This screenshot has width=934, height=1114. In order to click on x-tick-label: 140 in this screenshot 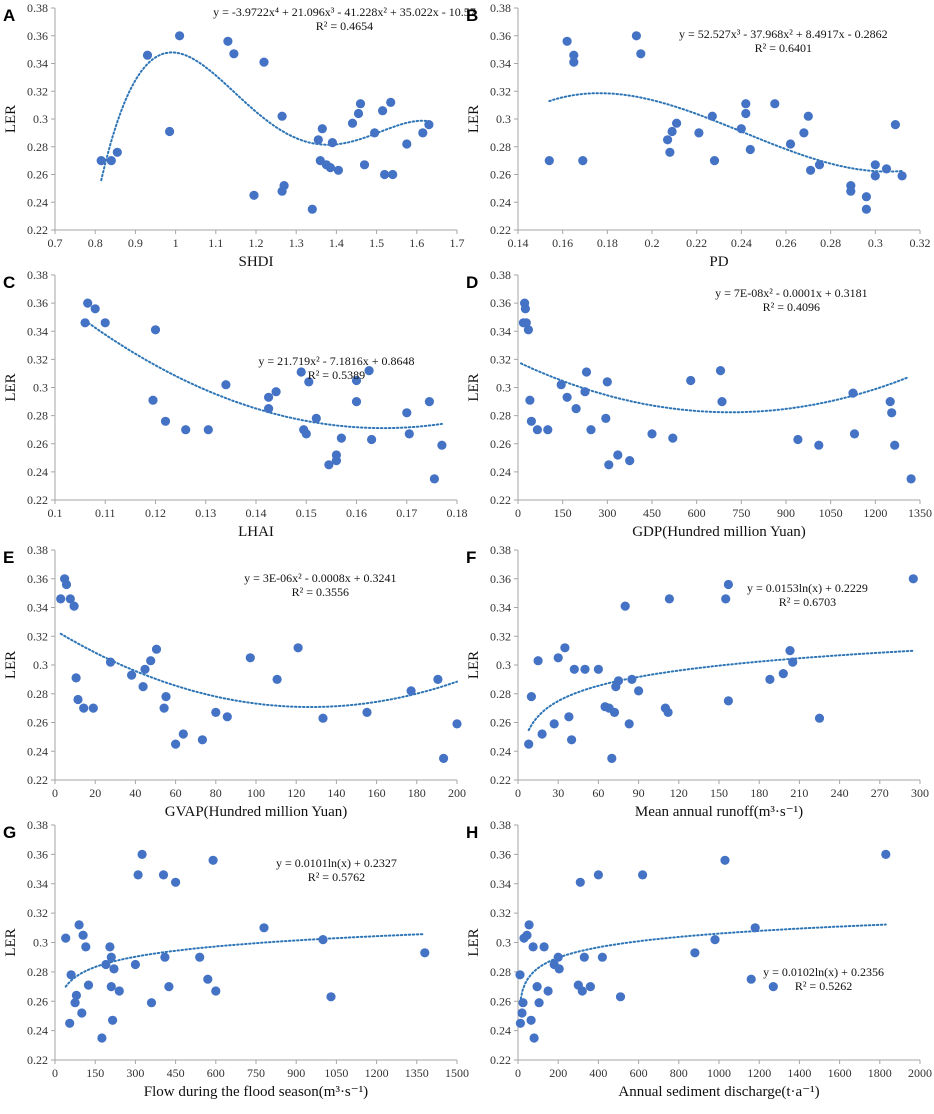, I will do `click(336, 793)`.